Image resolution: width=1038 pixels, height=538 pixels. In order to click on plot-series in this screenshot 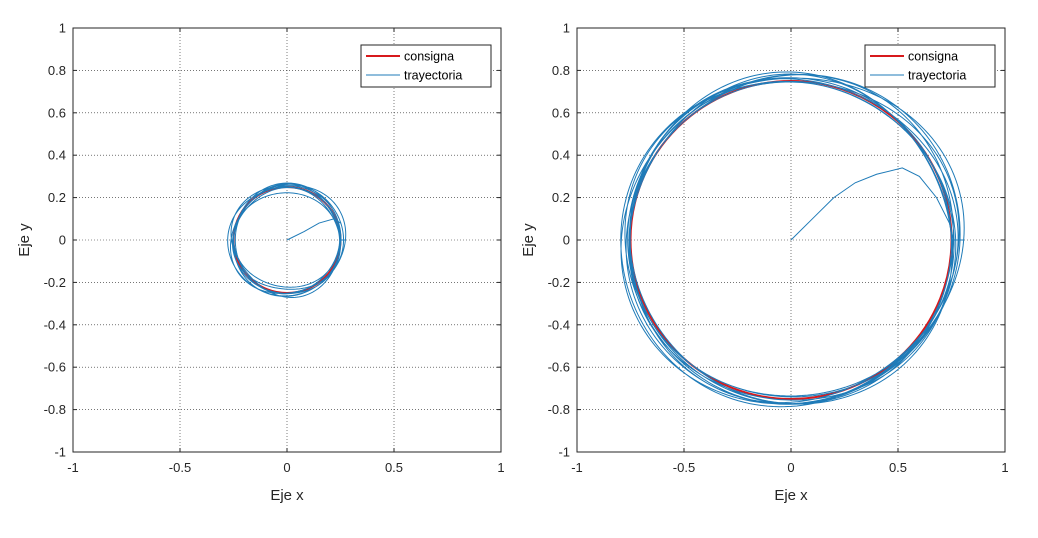, I will do `click(287, 240)`.